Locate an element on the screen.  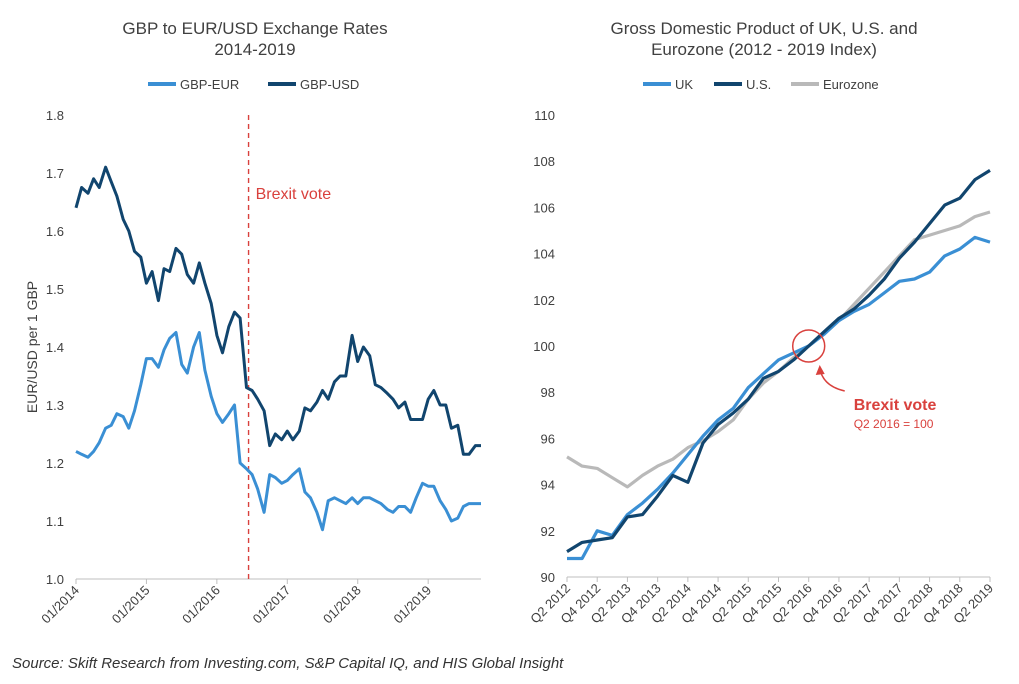
left-x-tick-label: 01/2019 is located at coordinates (412, 605).